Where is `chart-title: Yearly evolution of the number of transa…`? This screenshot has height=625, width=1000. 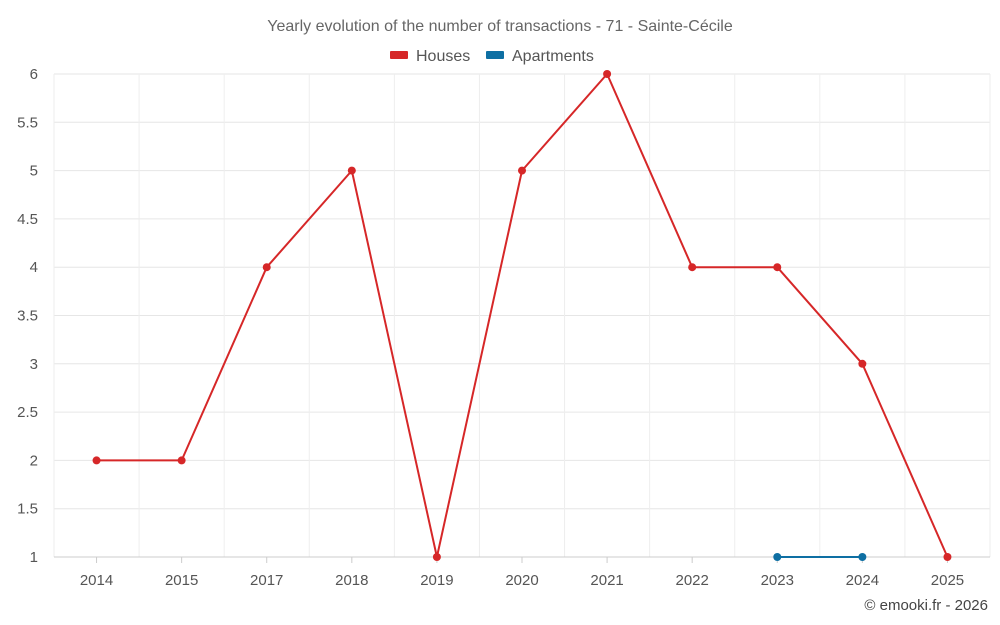 chart-title: Yearly evolution of the number of transa… is located at coordinates (500, 26).